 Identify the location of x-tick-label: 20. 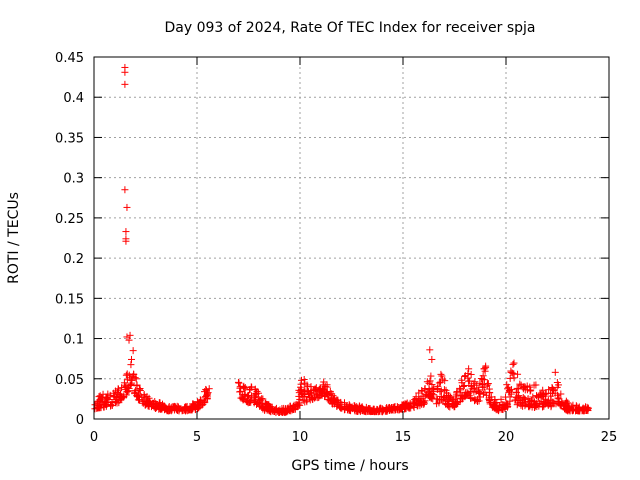
(506, 437).